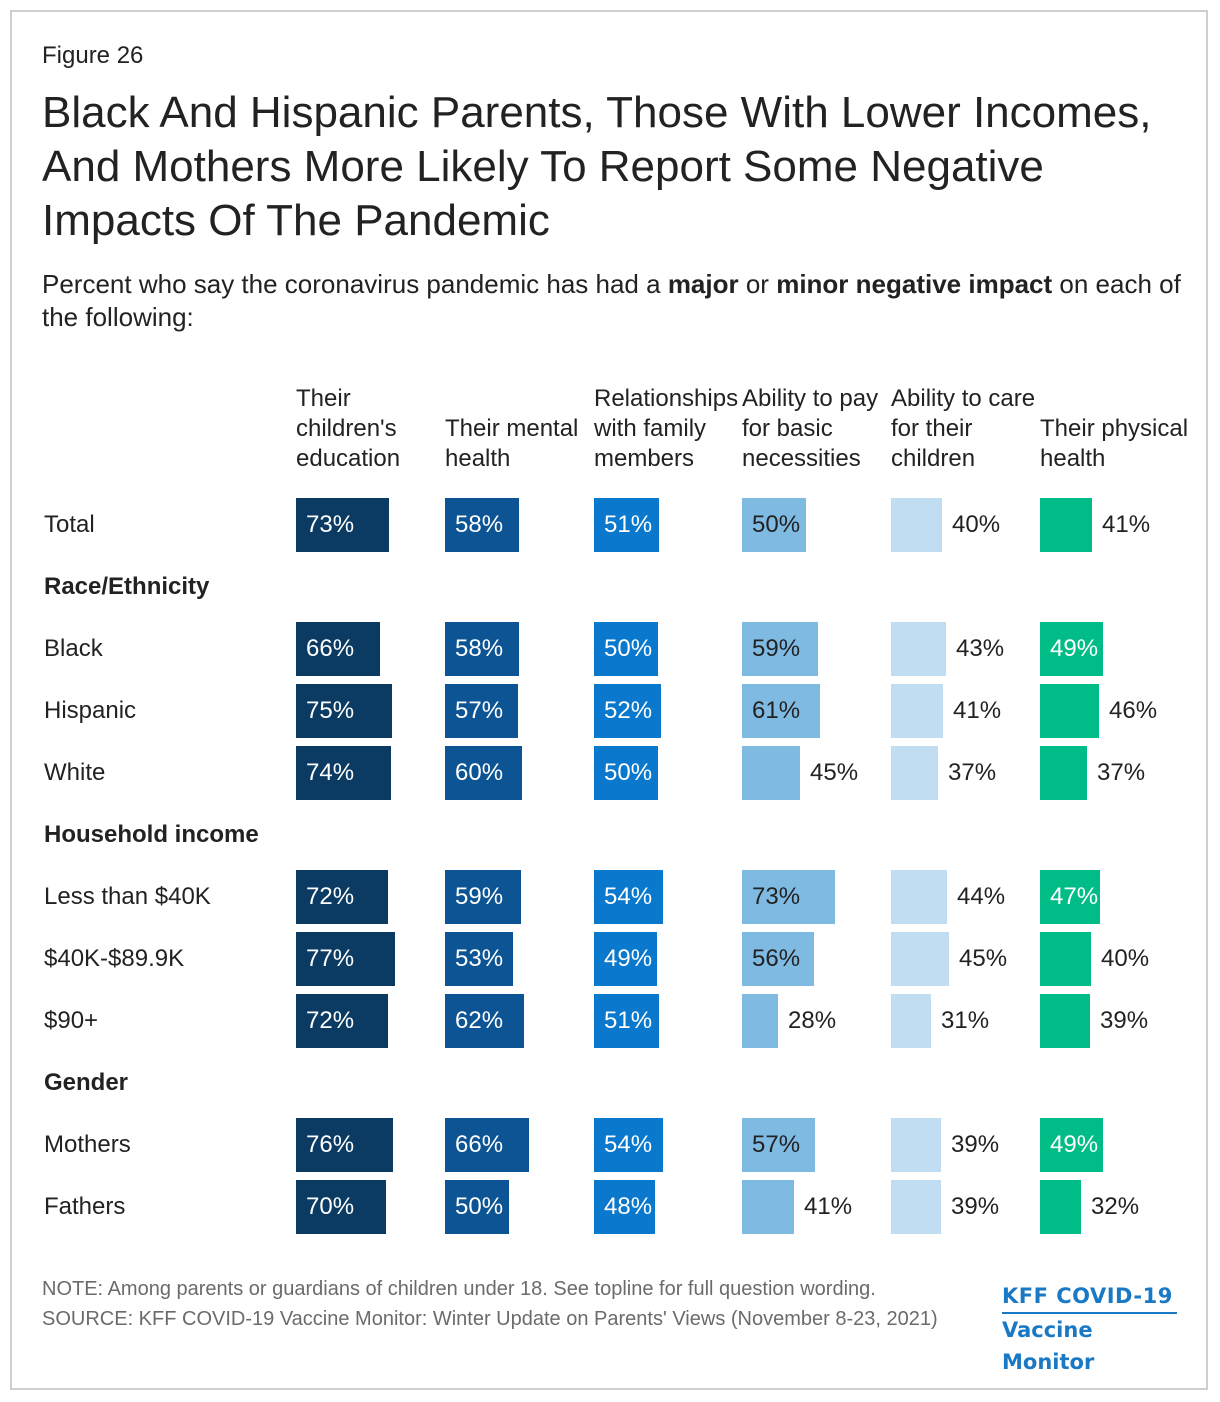 This screenshot has height=1402, width=1220. Describe the element at coordinates (127, 896) in the screenshot. I see `row-label-less-than-40k: Less than $40K` at that location.